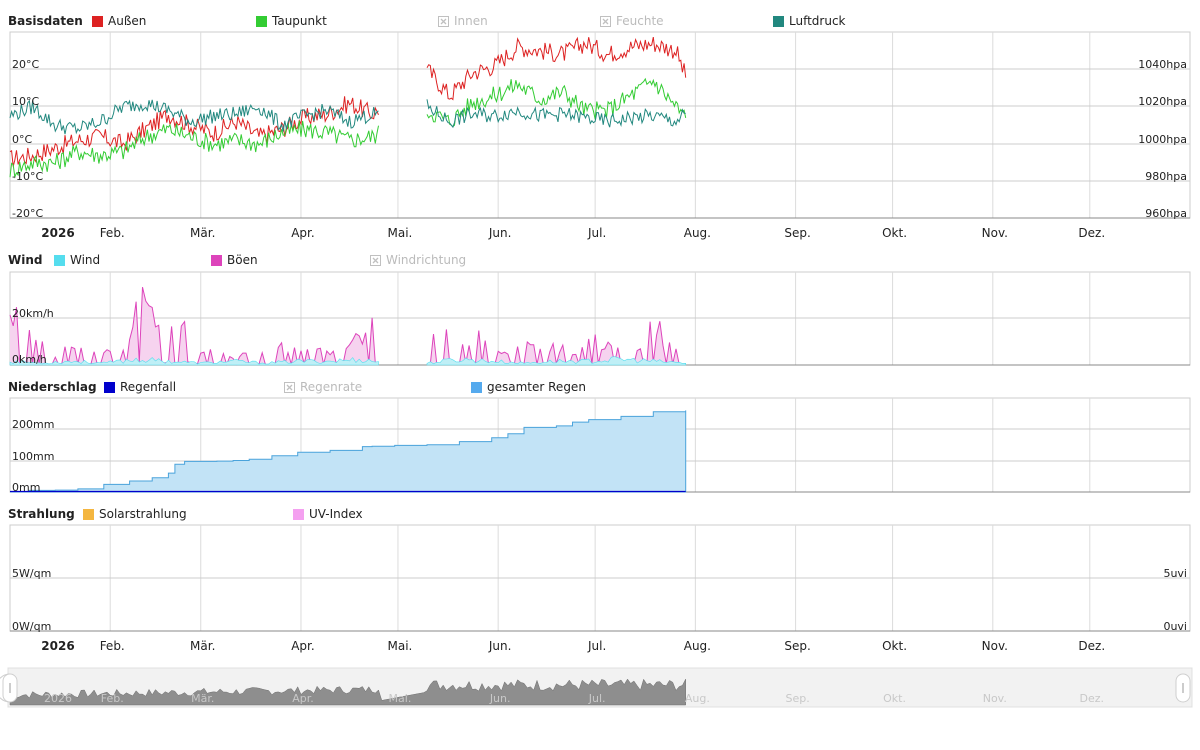 The height and width of the screenshot is (750, 1200). I want to click on solar-month-label: Apr., so click(302, 646).